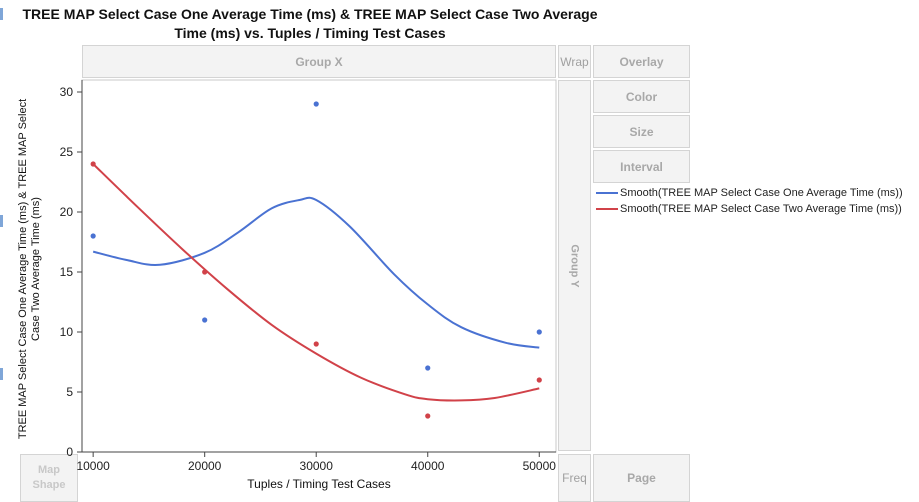  Describe the element at coordinates (540, 466) in the screenshot. I see `x-tick-label: 50000` at that location.